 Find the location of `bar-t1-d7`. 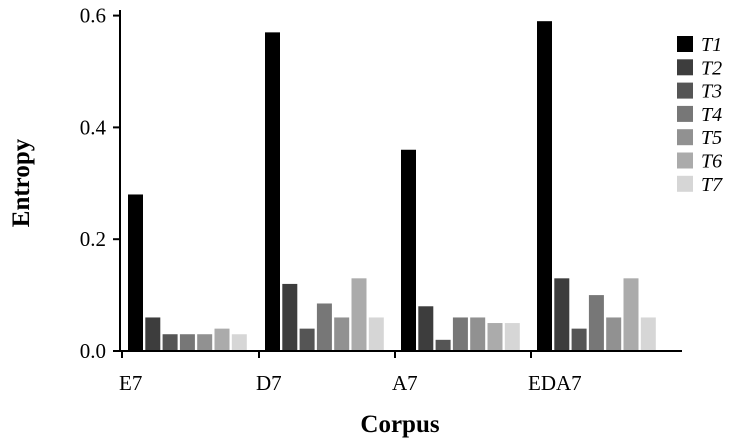

bar-t1-d7 is located at coordinates (272, 191).